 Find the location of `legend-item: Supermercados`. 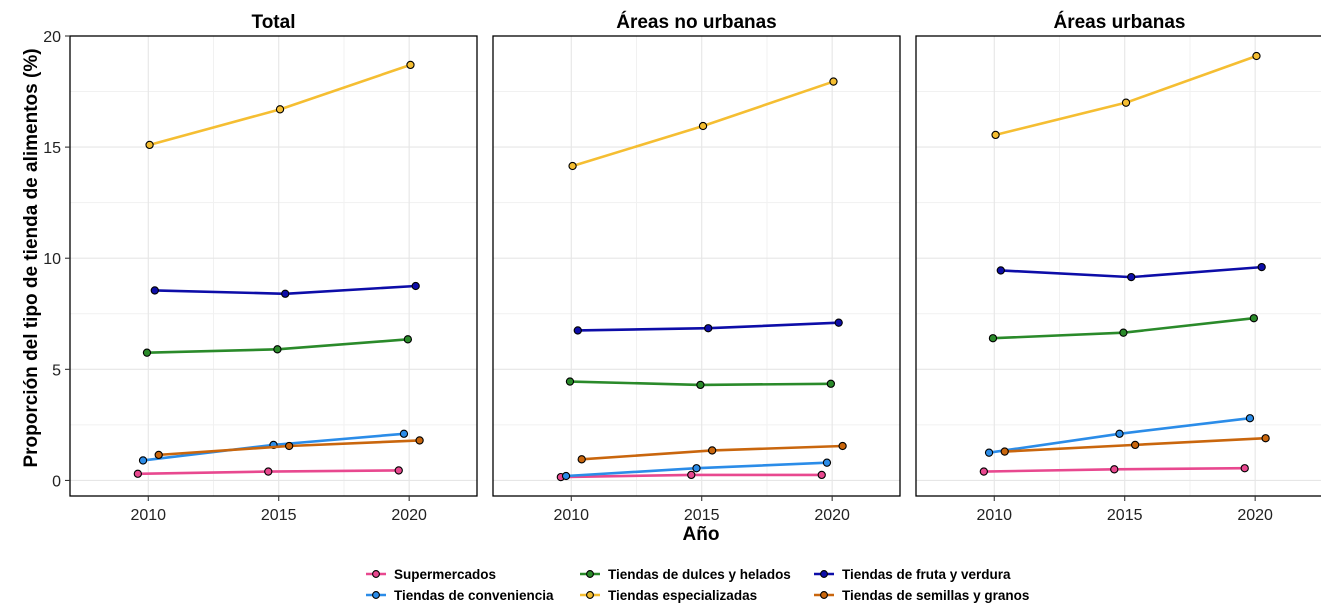

legend-item: Supermercados is located at coordinates (431, 574).